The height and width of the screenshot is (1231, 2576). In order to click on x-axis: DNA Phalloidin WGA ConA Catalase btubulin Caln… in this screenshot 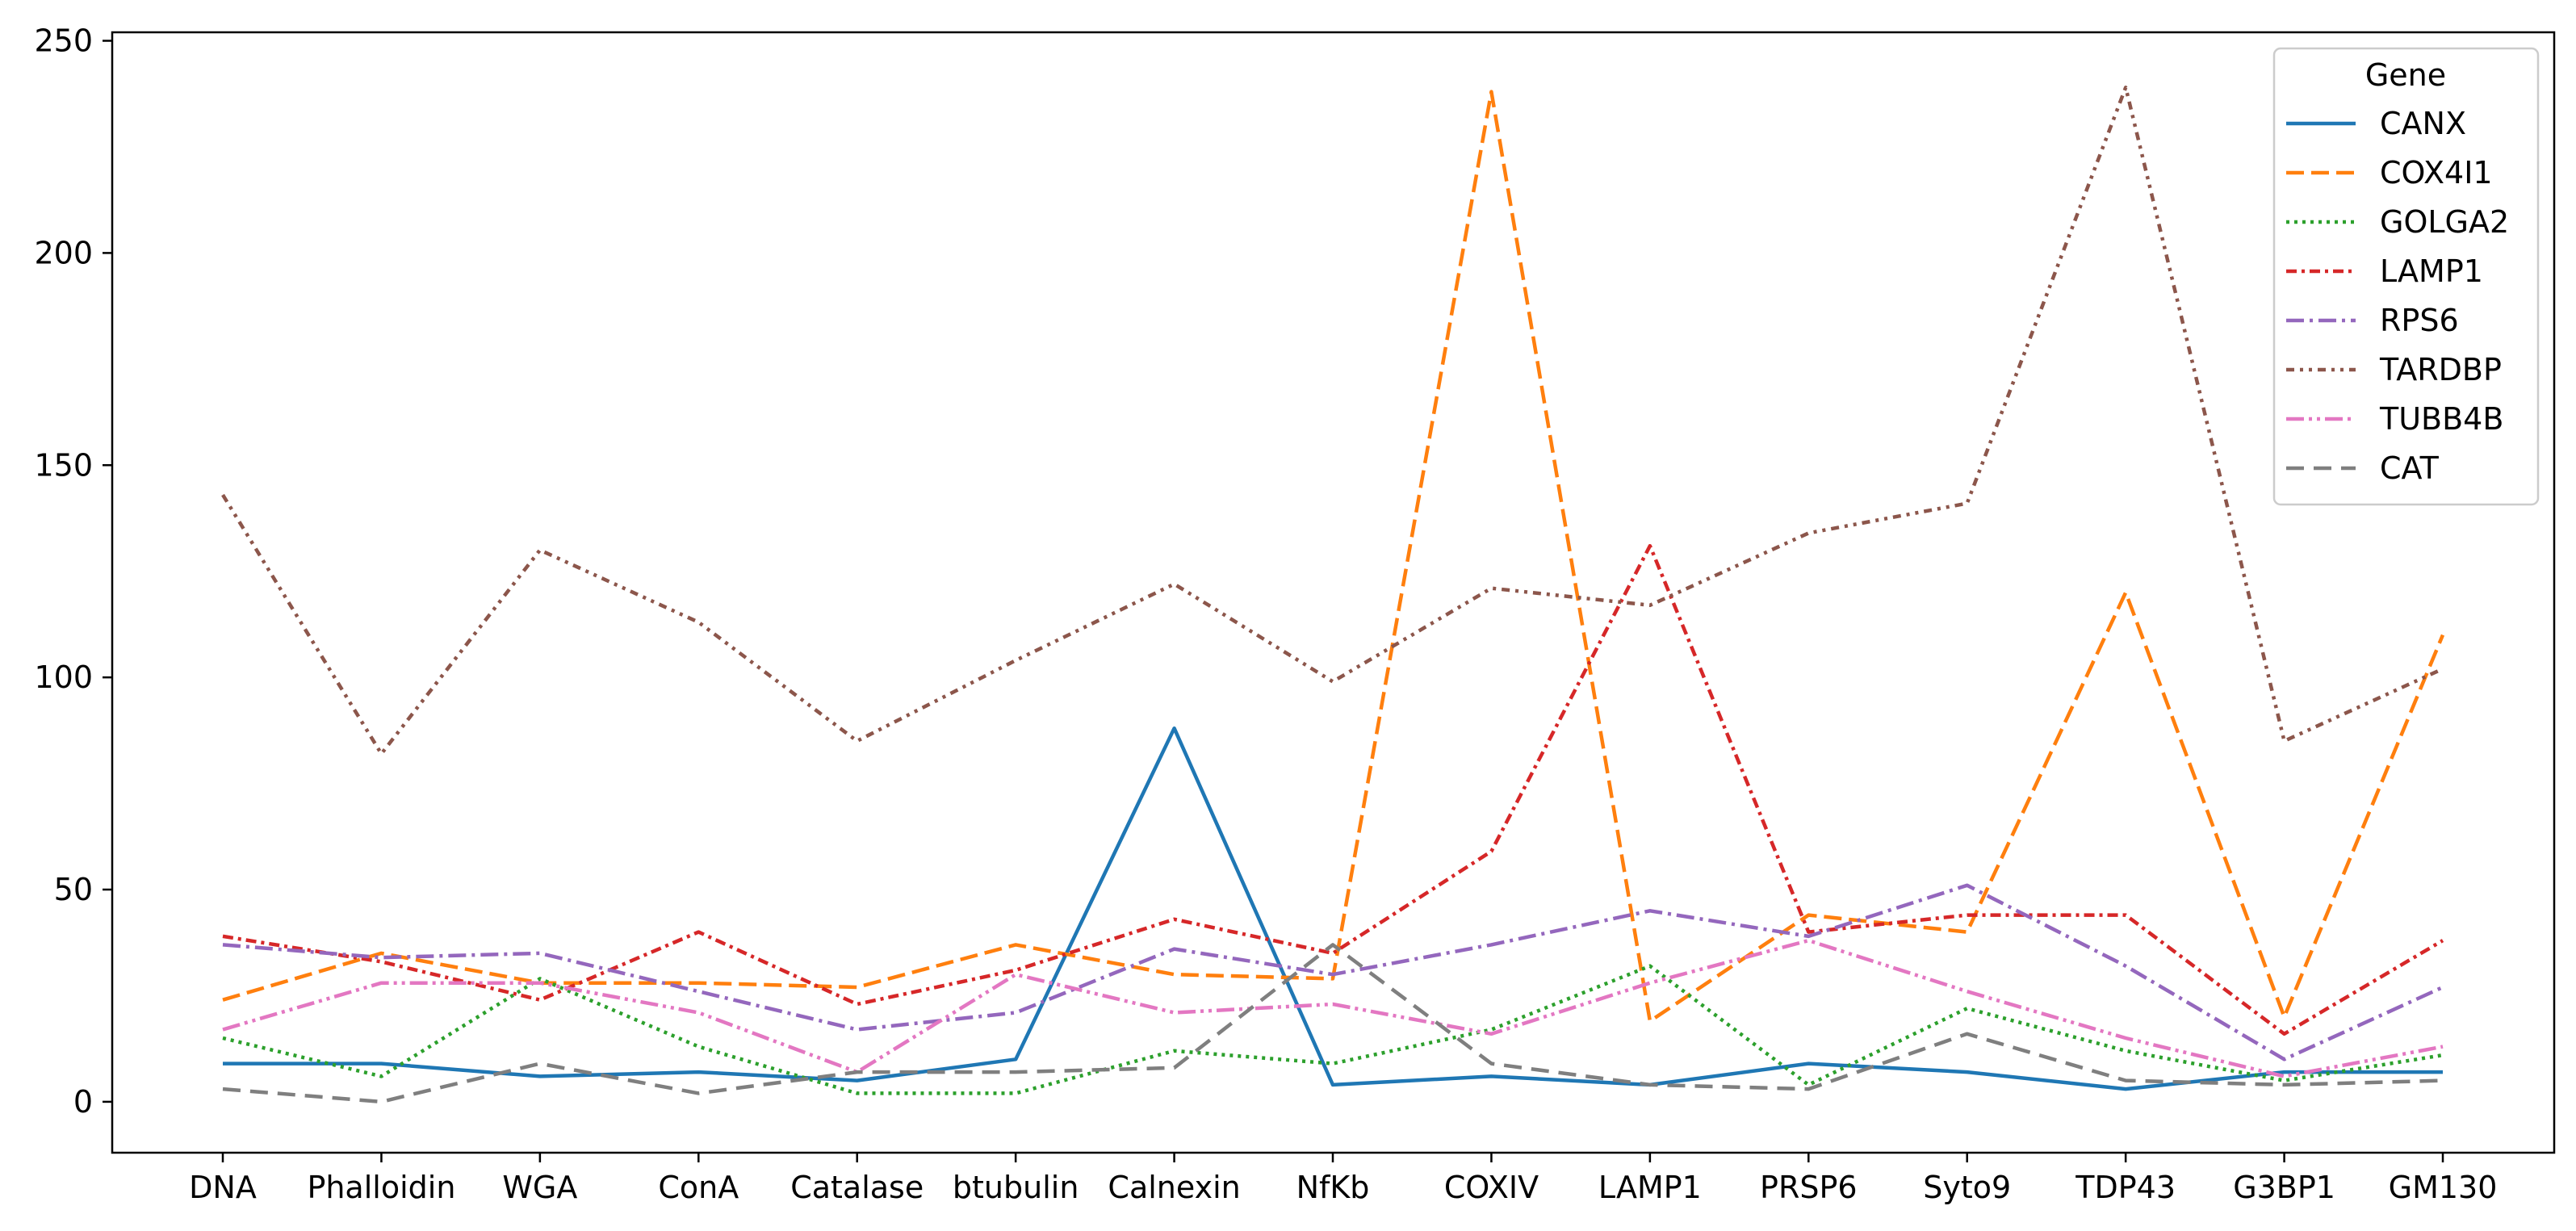, I will do `click(1343, 1179)`.